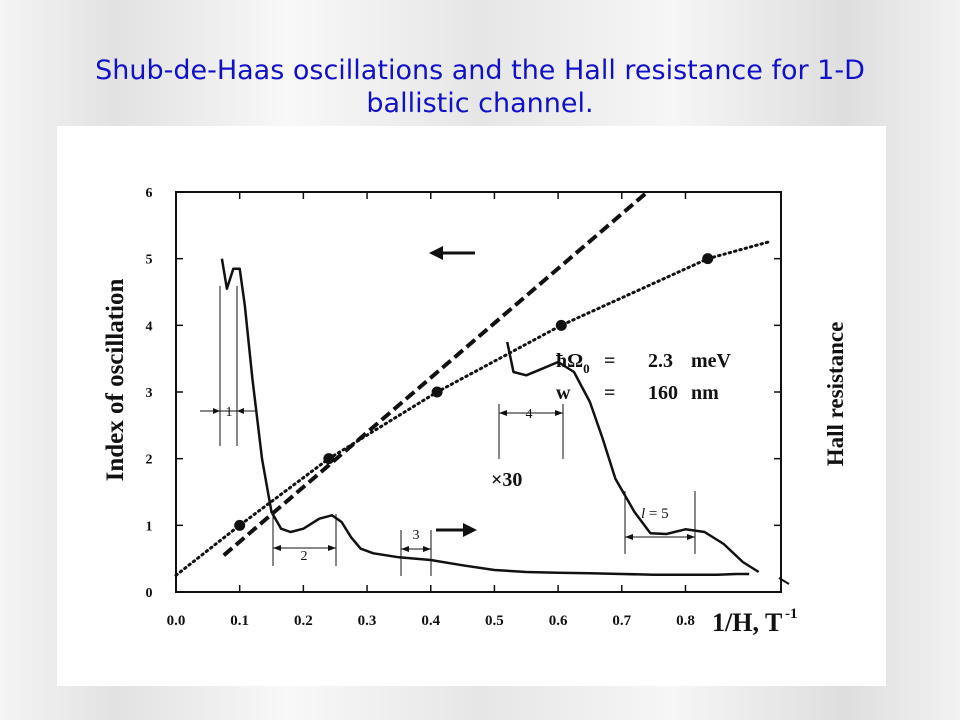 Image resolution: width=960 pixels, height=720 pixels. I want to click on bracket-1-arrow-left, so click(216, 411).